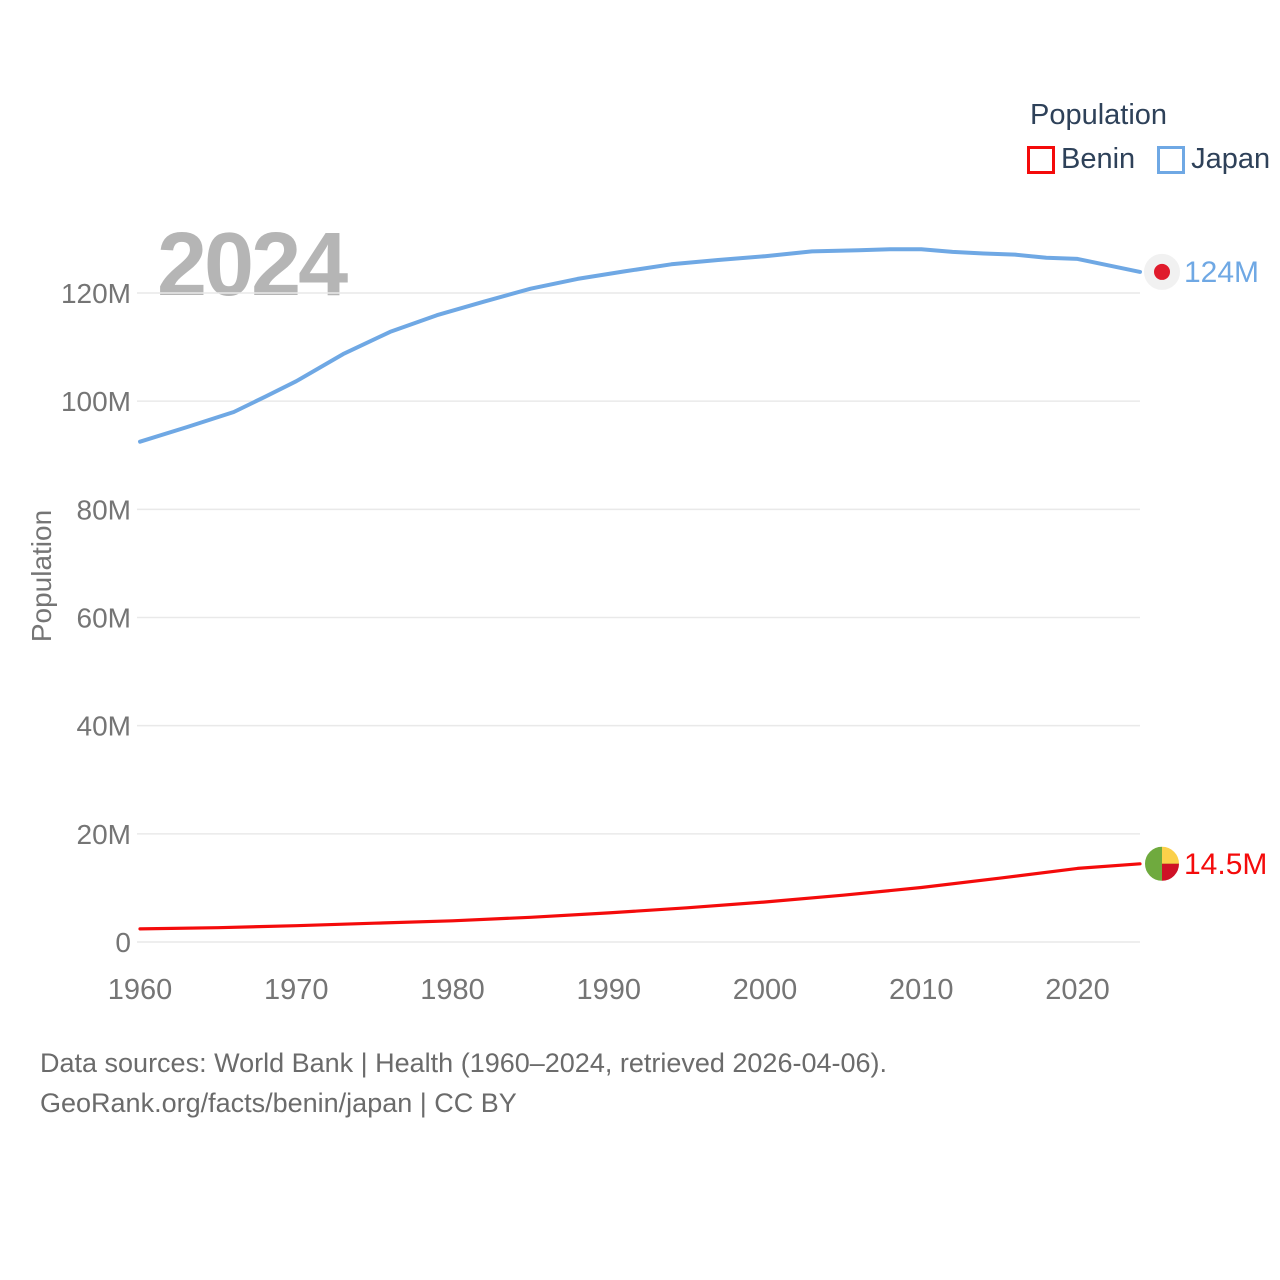  I want to click on legend-items: Benin Japan, so click(1148, 159).